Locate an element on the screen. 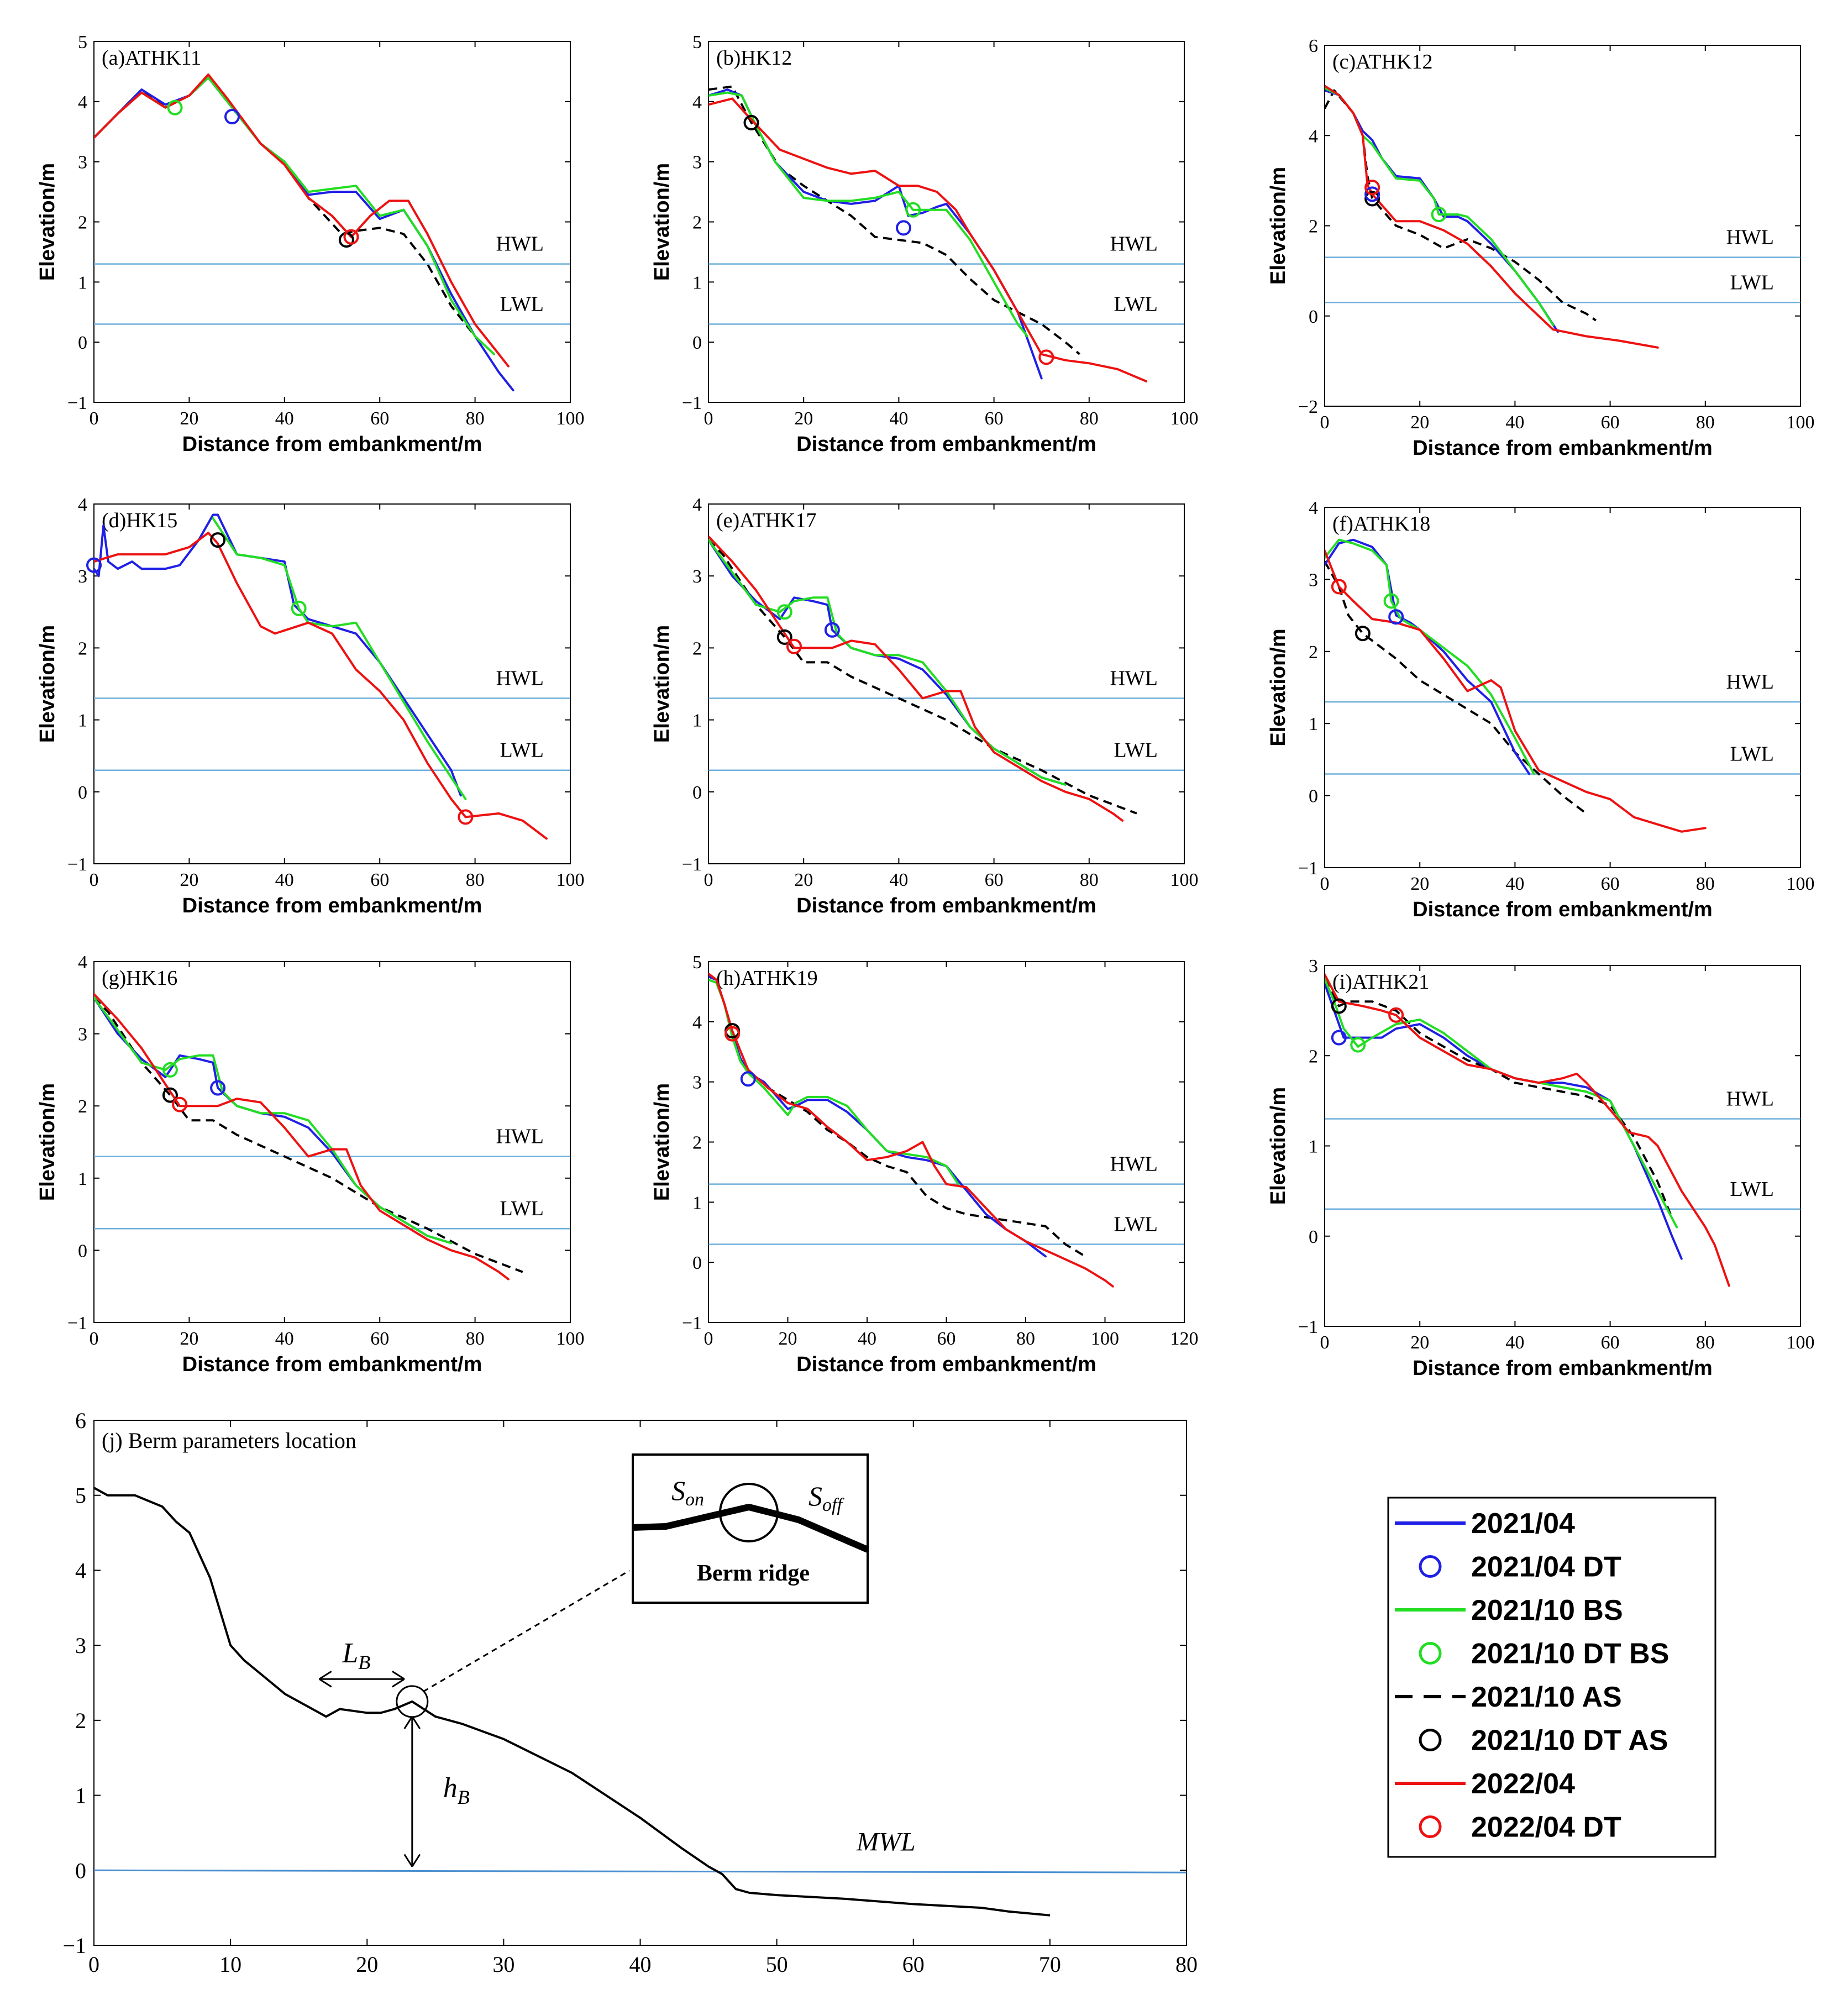  soff-label-sub: off is located at coordinates (833, 1505).